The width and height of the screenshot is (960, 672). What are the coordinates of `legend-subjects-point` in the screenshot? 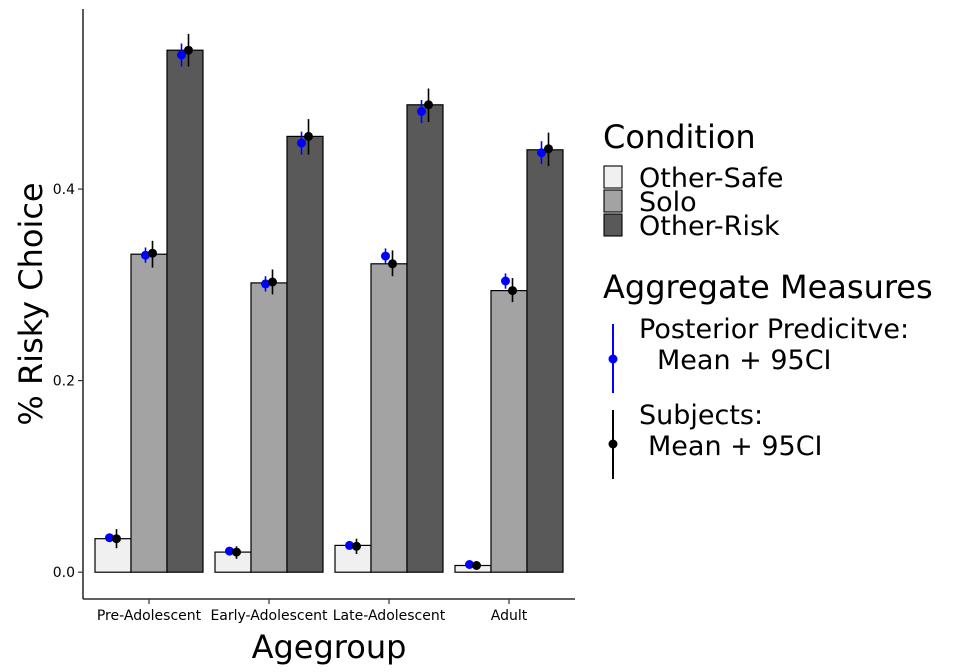 It's located at (613, 444).